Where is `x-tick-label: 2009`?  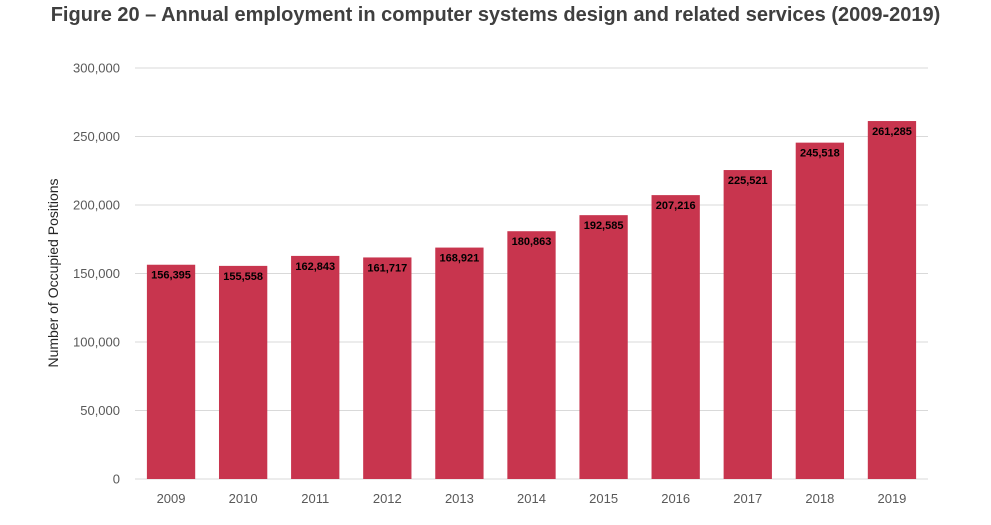 x-tick-label: 2009 is located at coordinates (171, 498).